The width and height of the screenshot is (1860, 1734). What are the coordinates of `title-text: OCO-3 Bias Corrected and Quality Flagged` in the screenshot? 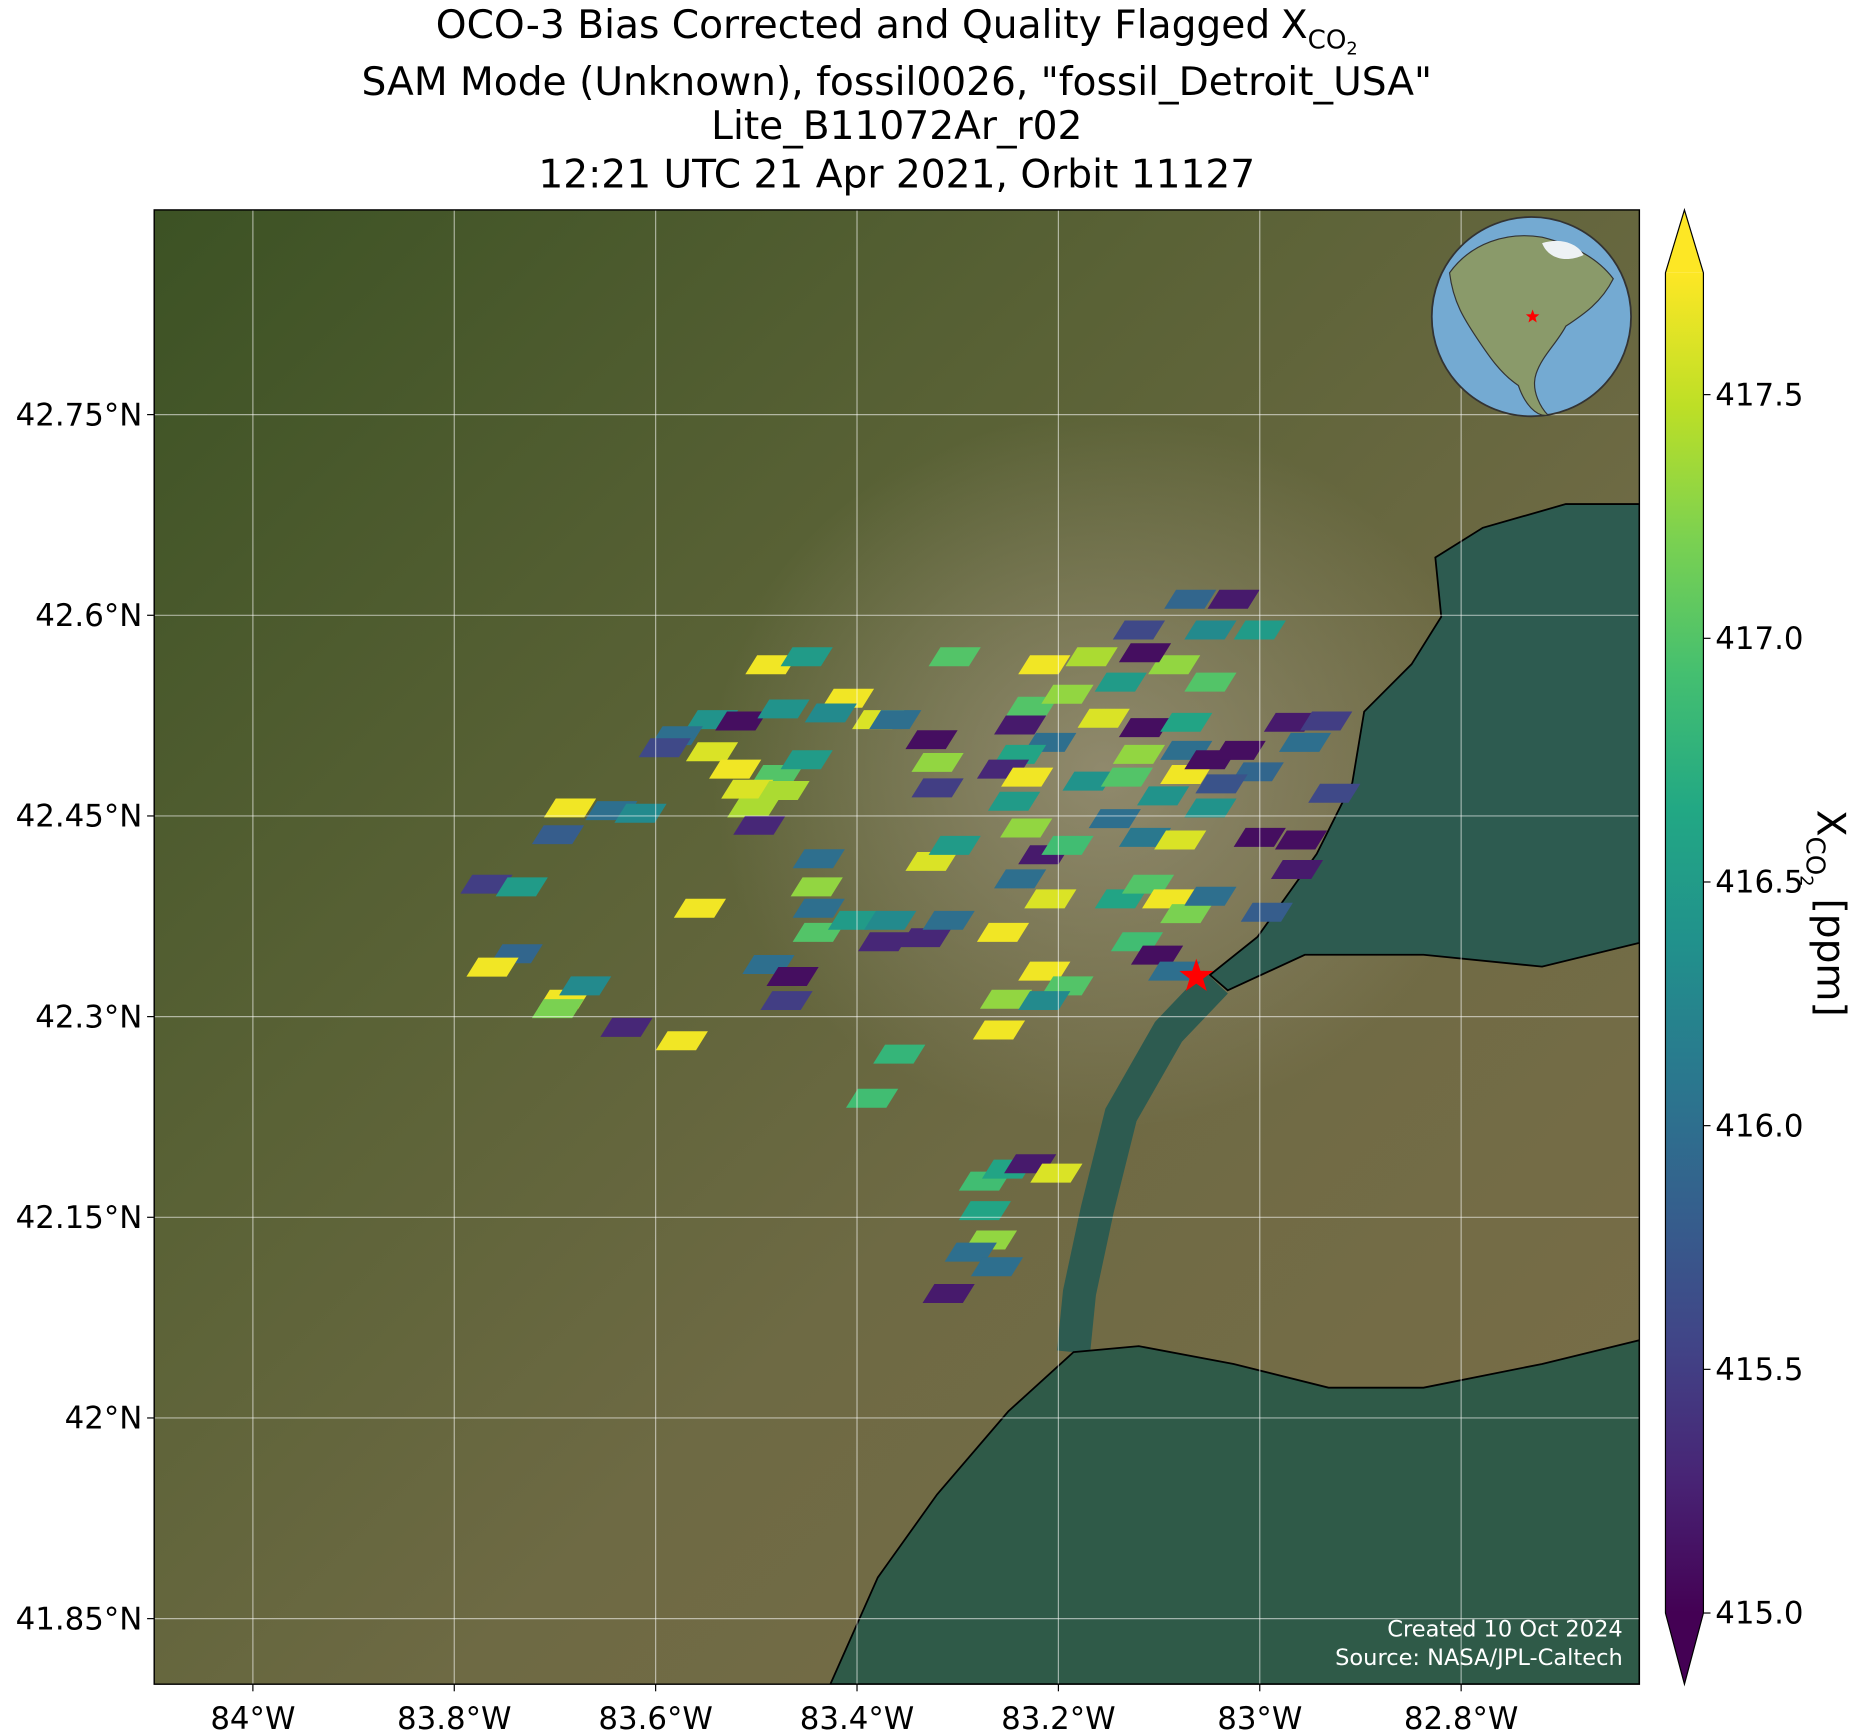 It's located at (853, 25).